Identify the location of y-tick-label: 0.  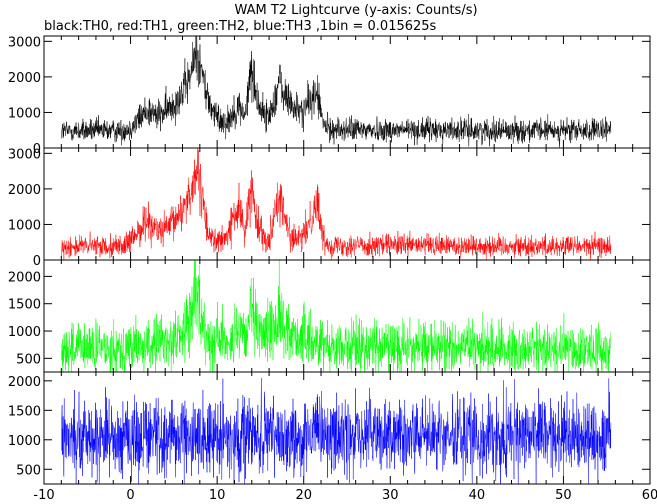
(37, 261).